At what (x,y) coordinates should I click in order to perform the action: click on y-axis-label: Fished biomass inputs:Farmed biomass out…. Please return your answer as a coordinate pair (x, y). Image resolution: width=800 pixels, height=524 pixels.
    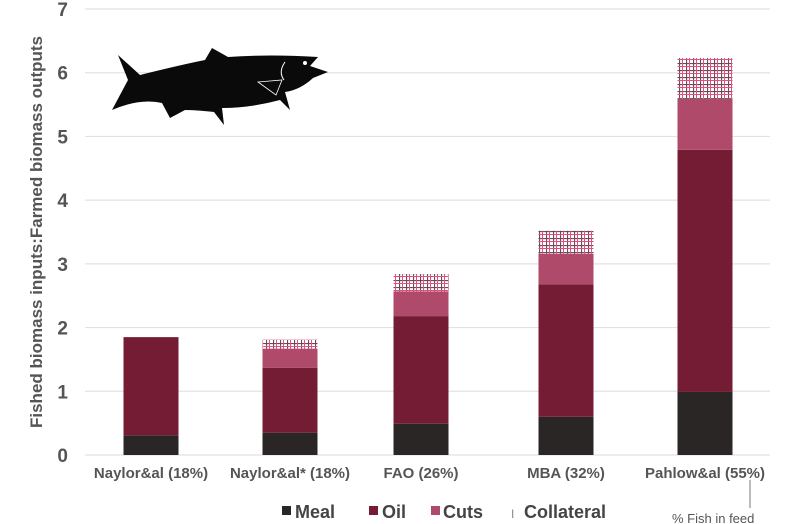
    Looking at the image, I should click on (36, 232).